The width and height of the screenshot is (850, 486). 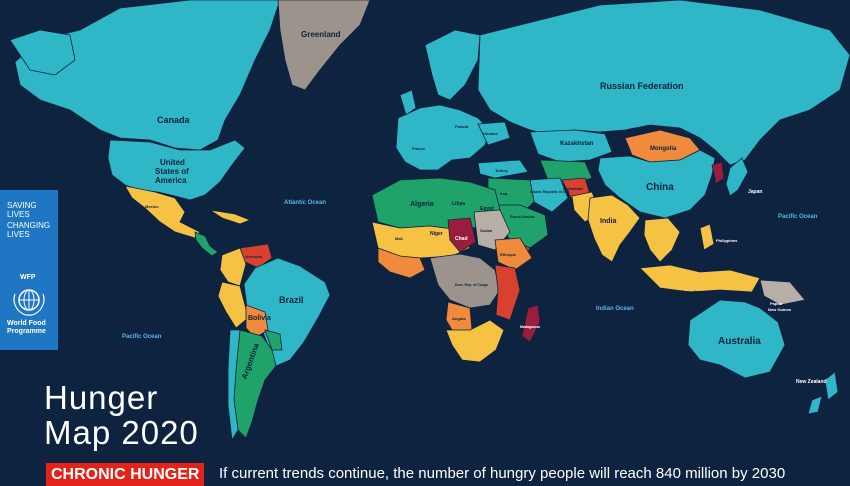 I want to click on country-label-mali: Mali, so click(x=399, y=238).